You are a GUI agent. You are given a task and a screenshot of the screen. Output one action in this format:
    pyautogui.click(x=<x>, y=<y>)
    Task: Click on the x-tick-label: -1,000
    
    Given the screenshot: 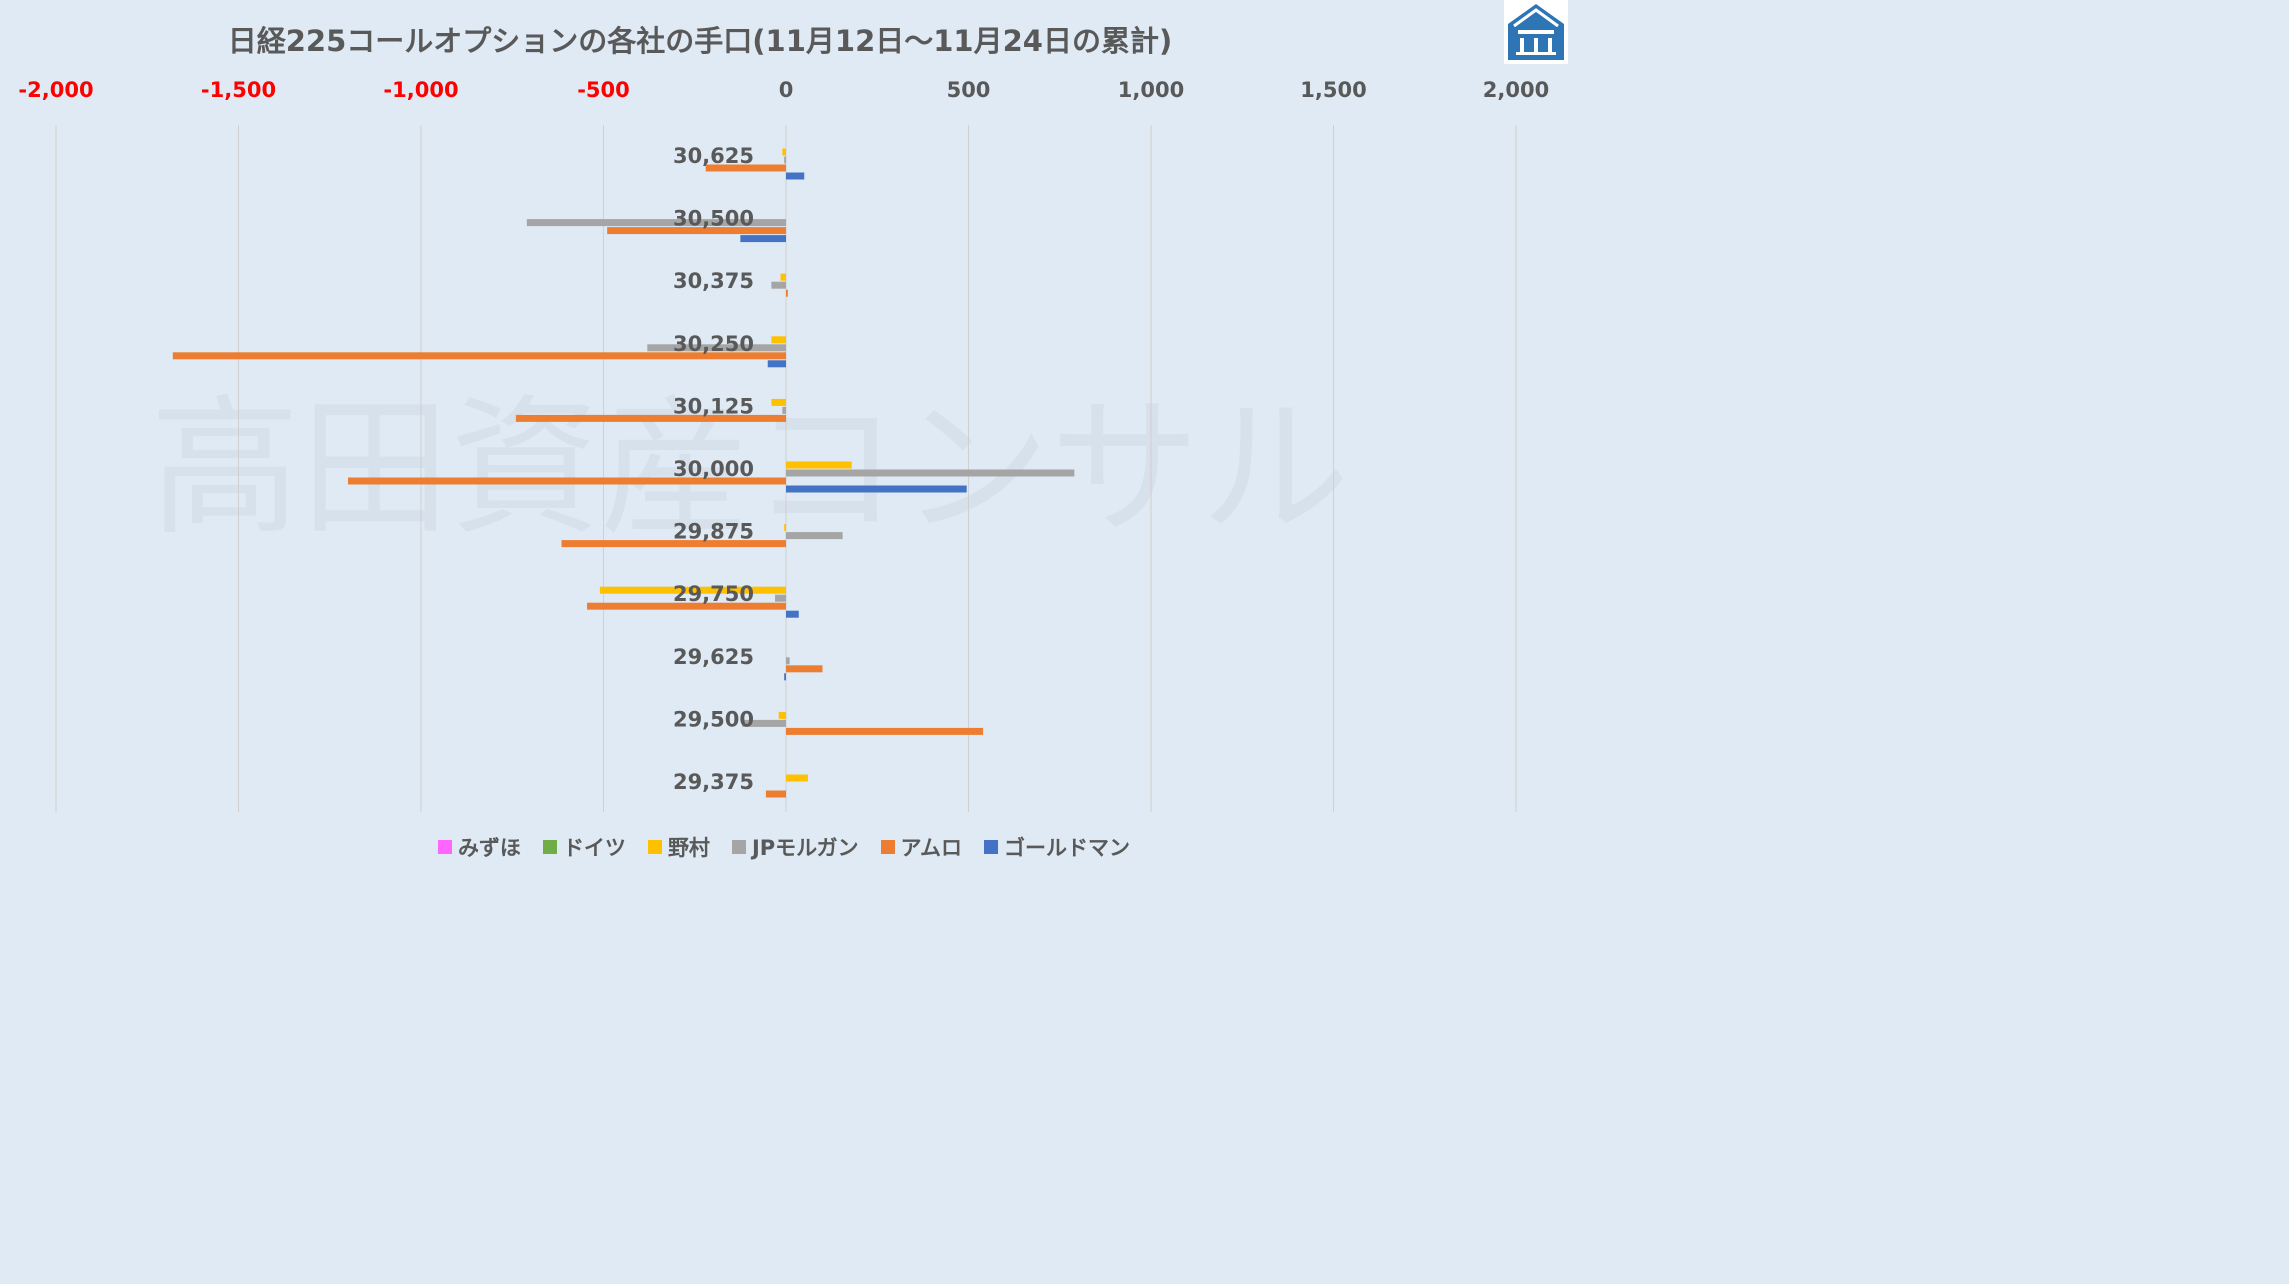 What is the action you would take?
    pyautogui.click(x=420, y=90)
    